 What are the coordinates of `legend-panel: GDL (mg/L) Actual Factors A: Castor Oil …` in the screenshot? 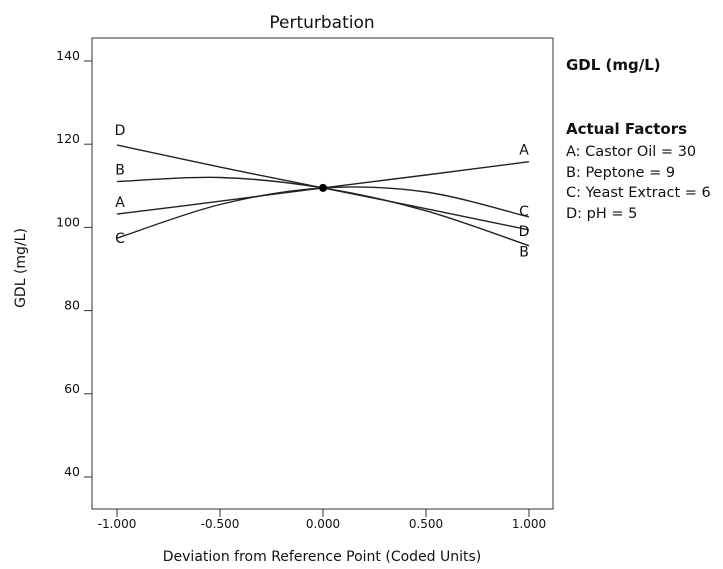 It's located at (638, 140).